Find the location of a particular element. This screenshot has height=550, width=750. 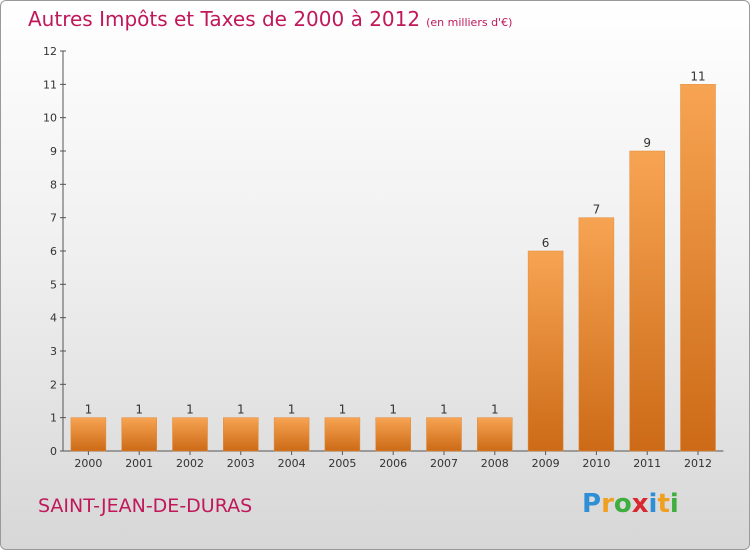

bar-2007 is located at coordinates (444, 434).